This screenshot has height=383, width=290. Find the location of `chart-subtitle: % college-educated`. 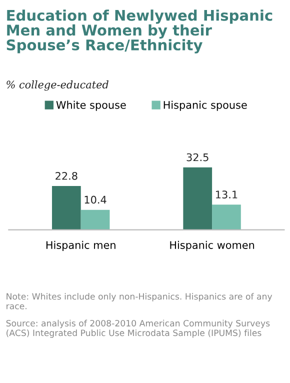

chart-subtitle: % college-educated is located at coordinates (57, 85).